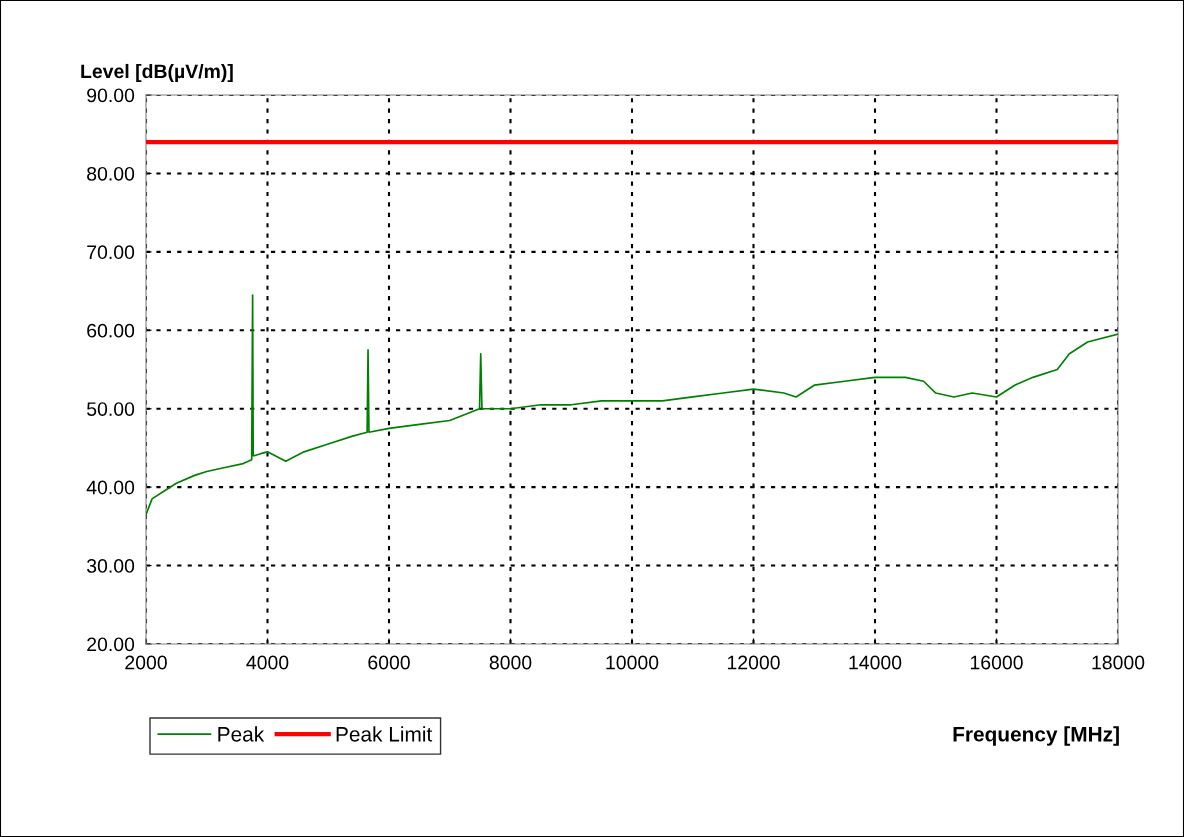  What do you see at coordinates (632, 662) in the screenshot?
I see `x-tick-label: 10000` at bounding box center [632, 662].